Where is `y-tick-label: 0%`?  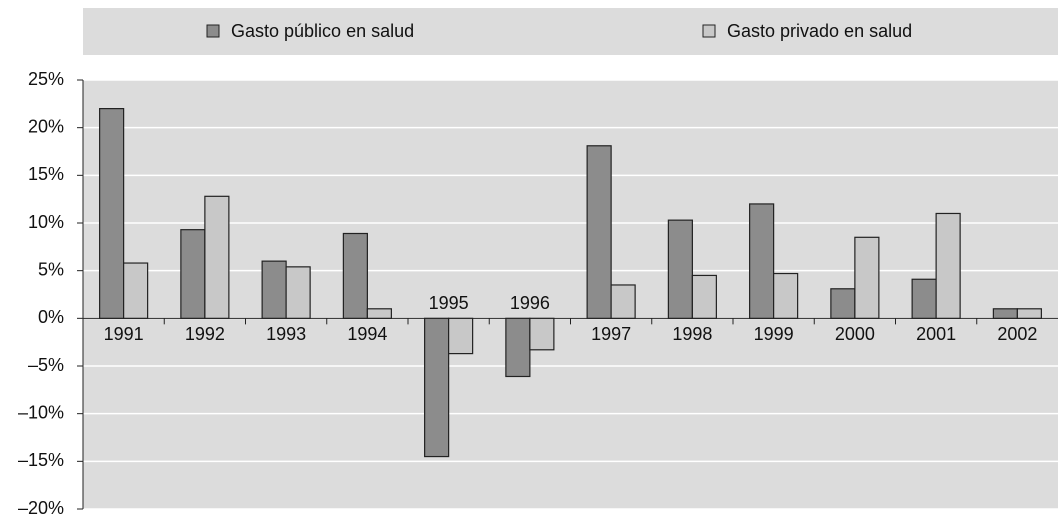 y-tick-label: 0% is located at coordinates (51, 317).